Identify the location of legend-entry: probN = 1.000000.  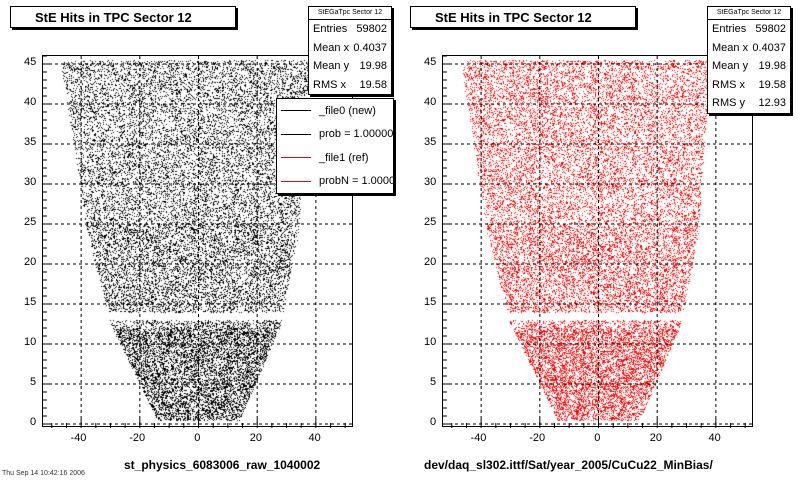
(335, 182).